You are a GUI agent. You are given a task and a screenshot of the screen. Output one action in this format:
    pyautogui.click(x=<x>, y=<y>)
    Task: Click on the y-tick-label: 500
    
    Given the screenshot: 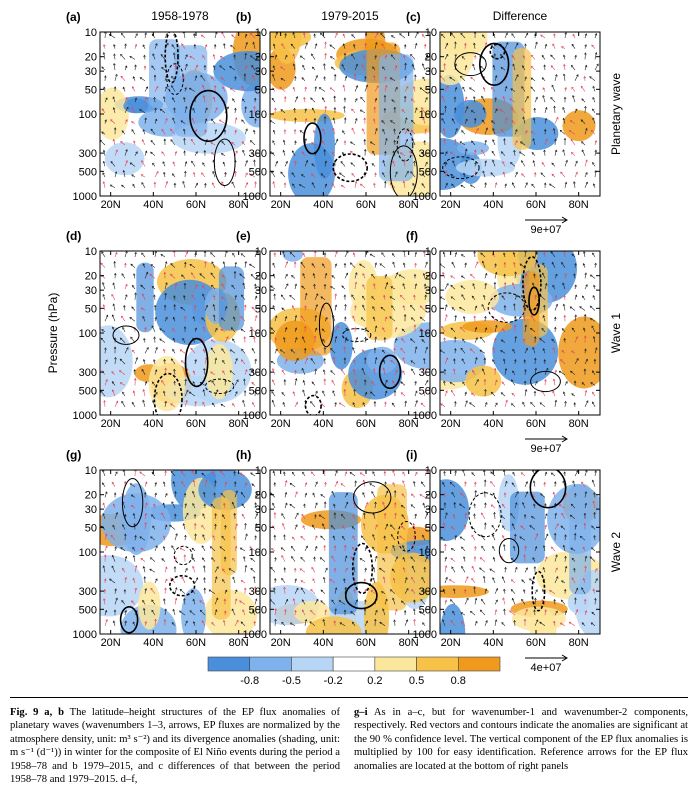 What is the action you would take?
    pyautogui.click(x=258, y=610)
    